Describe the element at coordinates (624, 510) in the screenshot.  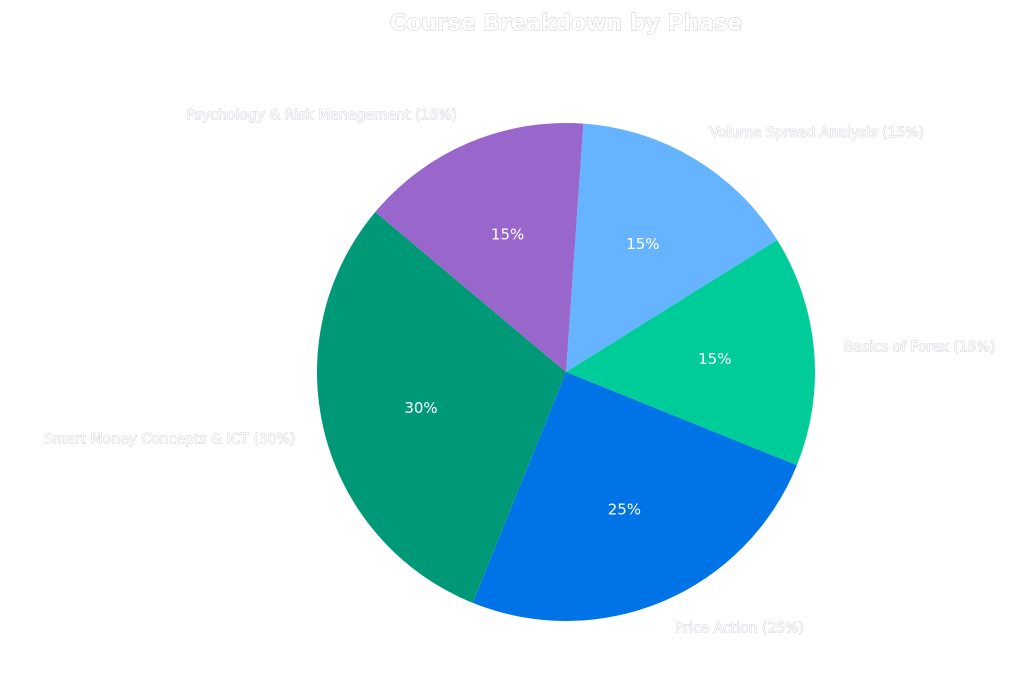
I see `slice-percent-label: 25%` at that location.